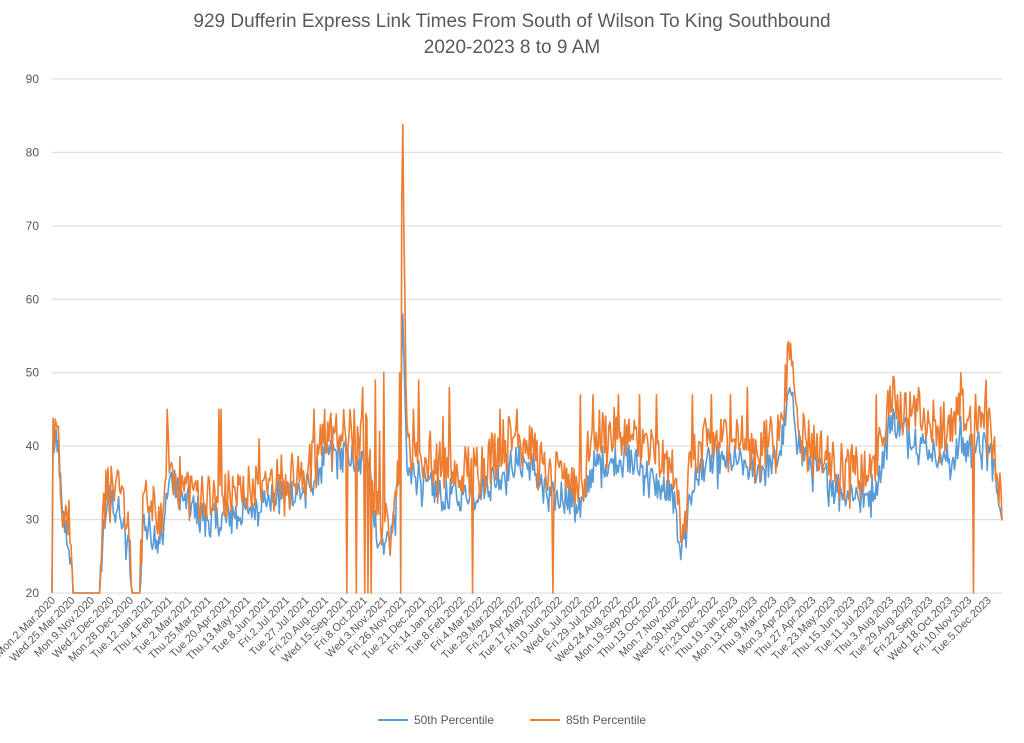 The height and width of the screenshot is (743, 1024). Describe the element at coordinates (33, 373) in the screenshot. I see `y-tick-label-50: 50` at that location.